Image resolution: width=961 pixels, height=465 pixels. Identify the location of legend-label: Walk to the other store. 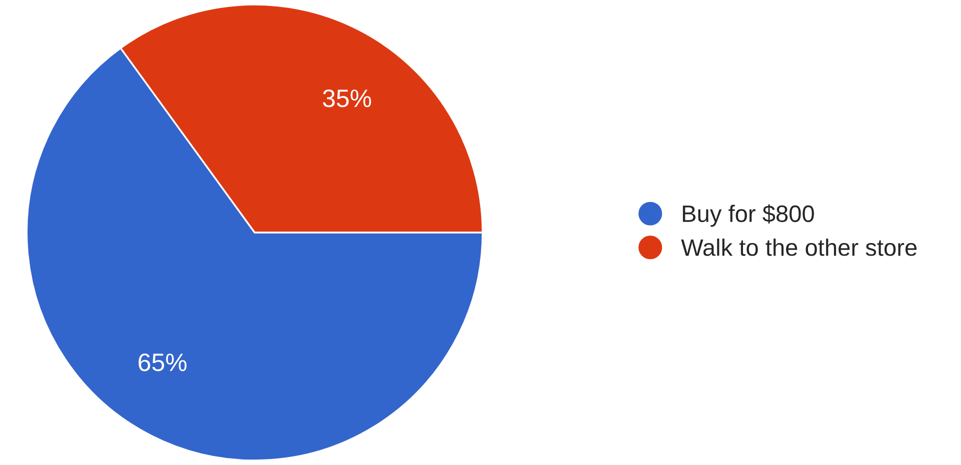
(799, 247).